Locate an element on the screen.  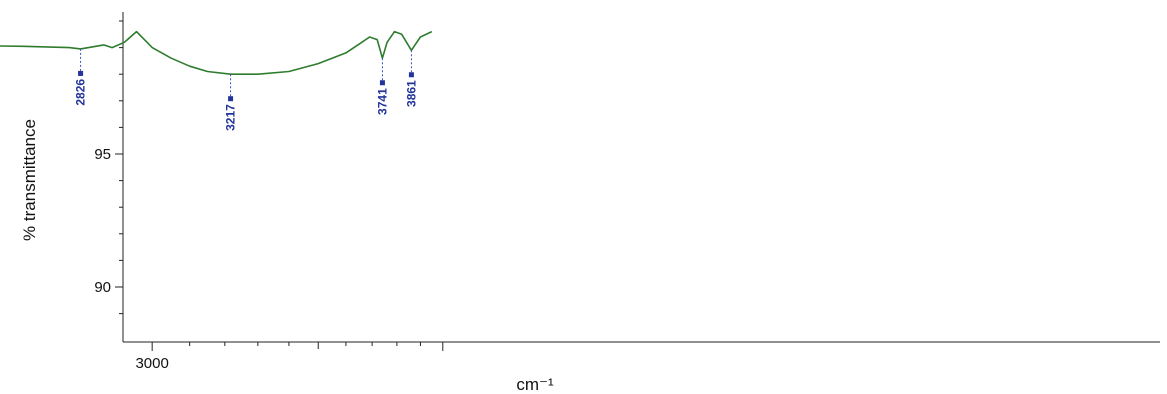
y-axis-title: % transmittance is located at coordinates (29, 180).